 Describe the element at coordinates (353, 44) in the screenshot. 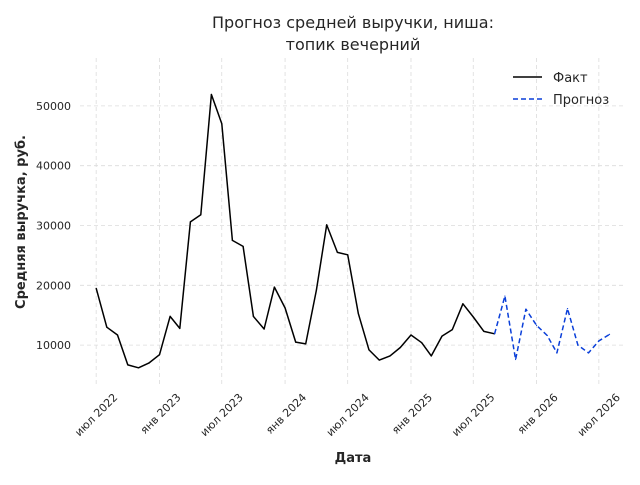

I see `chart-title-line2: топик вечерний` at that location.